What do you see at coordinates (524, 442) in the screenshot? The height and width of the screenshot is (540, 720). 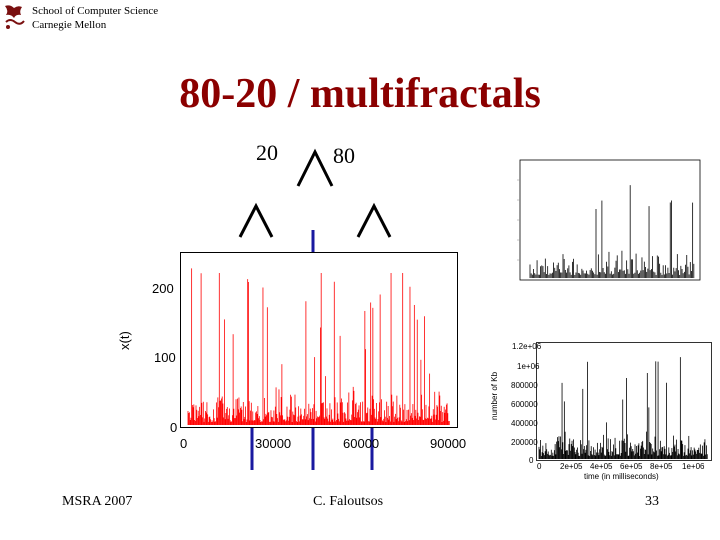 I see `bottom-y-tick-200000: 200000` at bounding box center [524, 442].